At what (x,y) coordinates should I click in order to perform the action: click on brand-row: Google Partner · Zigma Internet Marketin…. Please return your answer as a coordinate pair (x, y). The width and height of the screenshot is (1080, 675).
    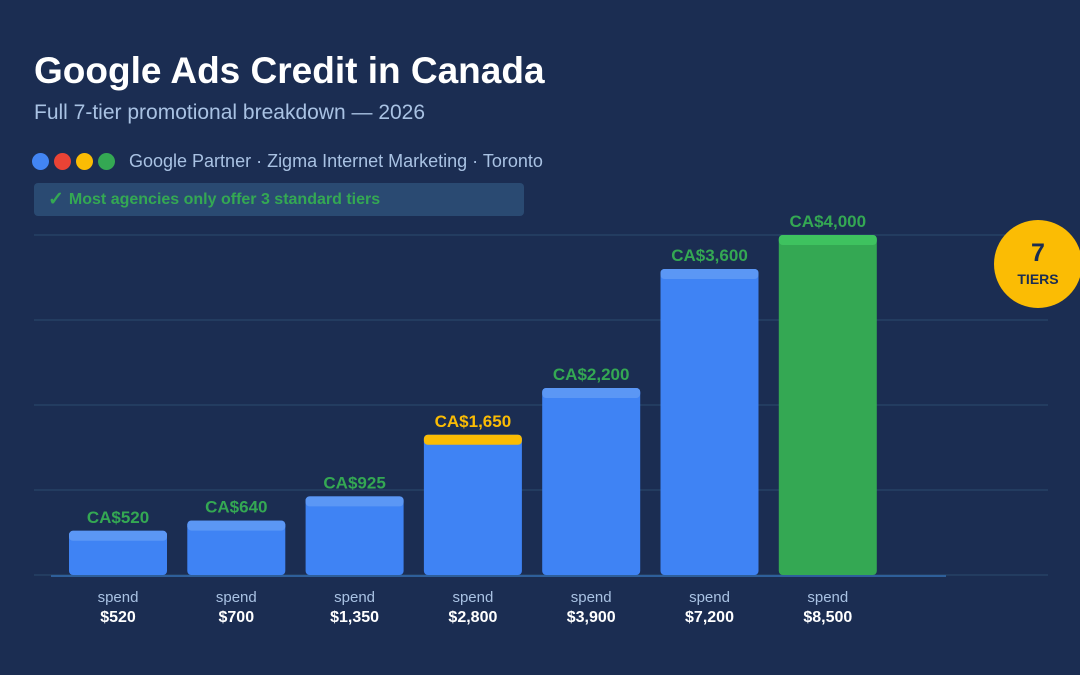
    Looking at the image, I should click on (287, 161).